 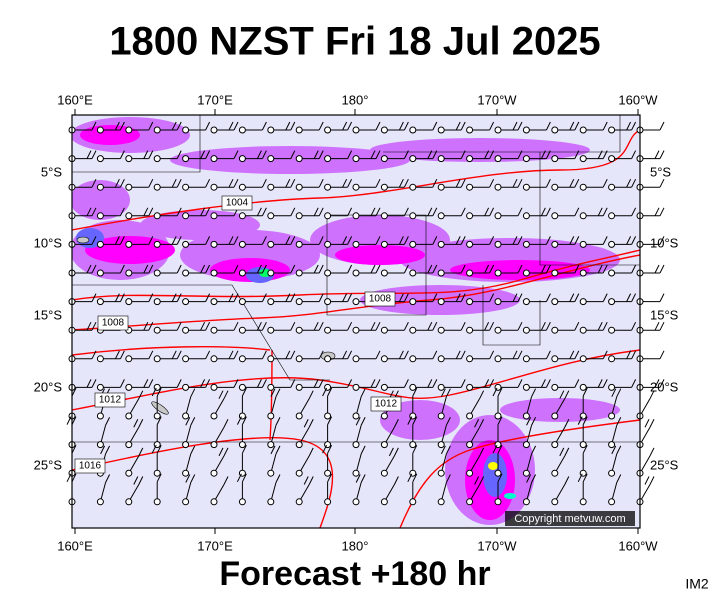 I want to click on latitude-label: 15°S, so click(x=48, y=314).